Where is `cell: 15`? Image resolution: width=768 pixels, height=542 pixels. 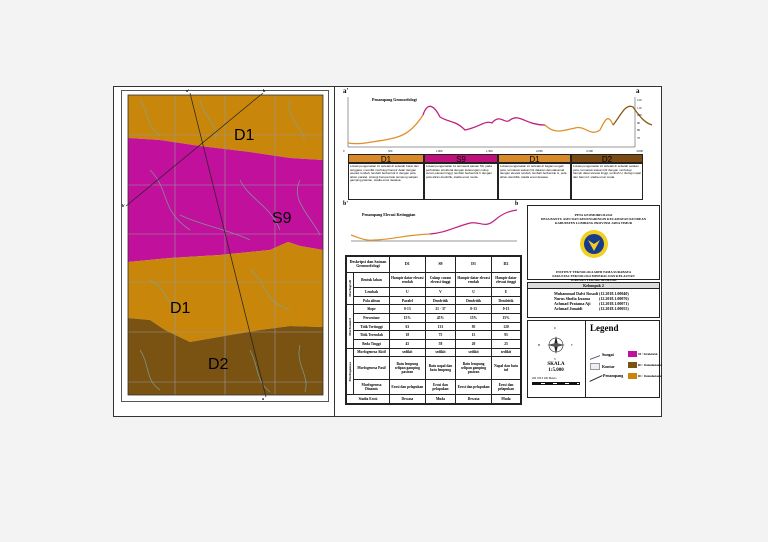 cell: 15 is located at coordinates (473, 335).